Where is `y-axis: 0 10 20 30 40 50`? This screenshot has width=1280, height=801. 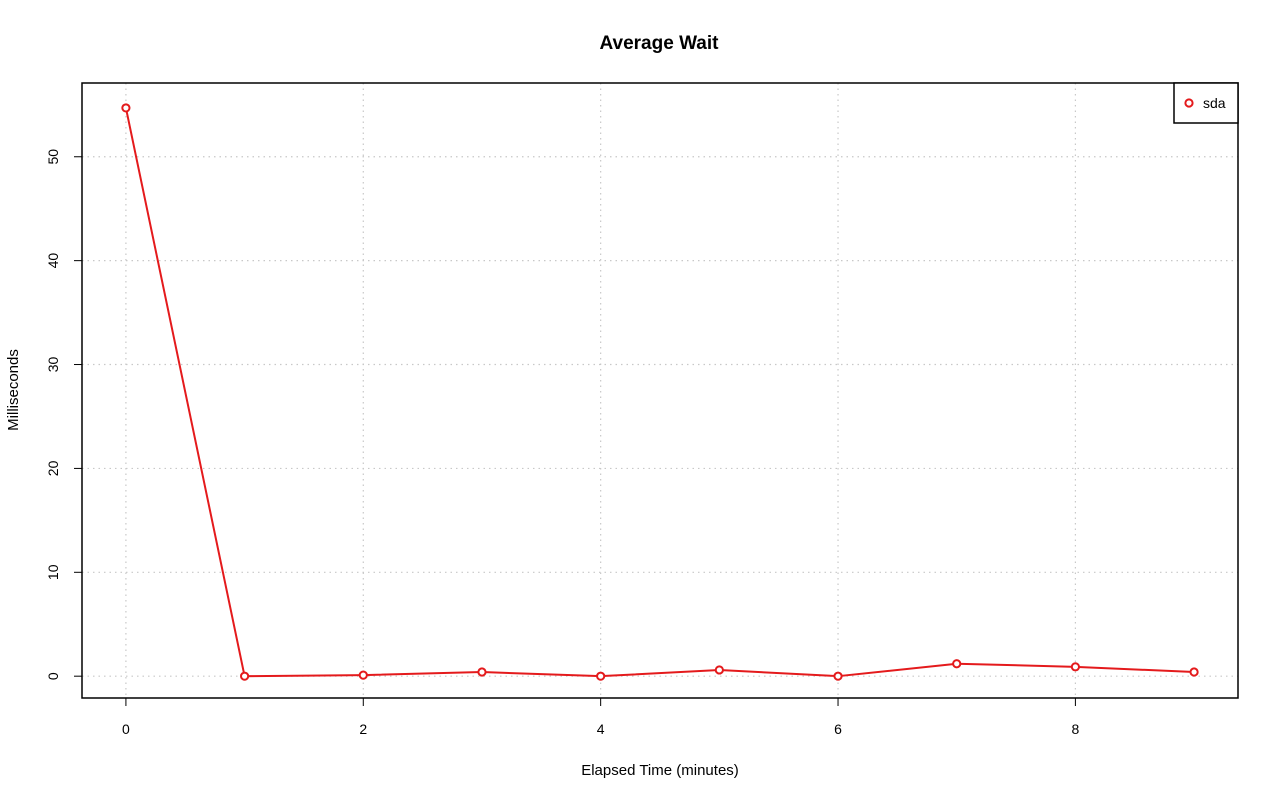 y-axis: 0 10 20 30 40 50 is located at coordinates (64, 414).